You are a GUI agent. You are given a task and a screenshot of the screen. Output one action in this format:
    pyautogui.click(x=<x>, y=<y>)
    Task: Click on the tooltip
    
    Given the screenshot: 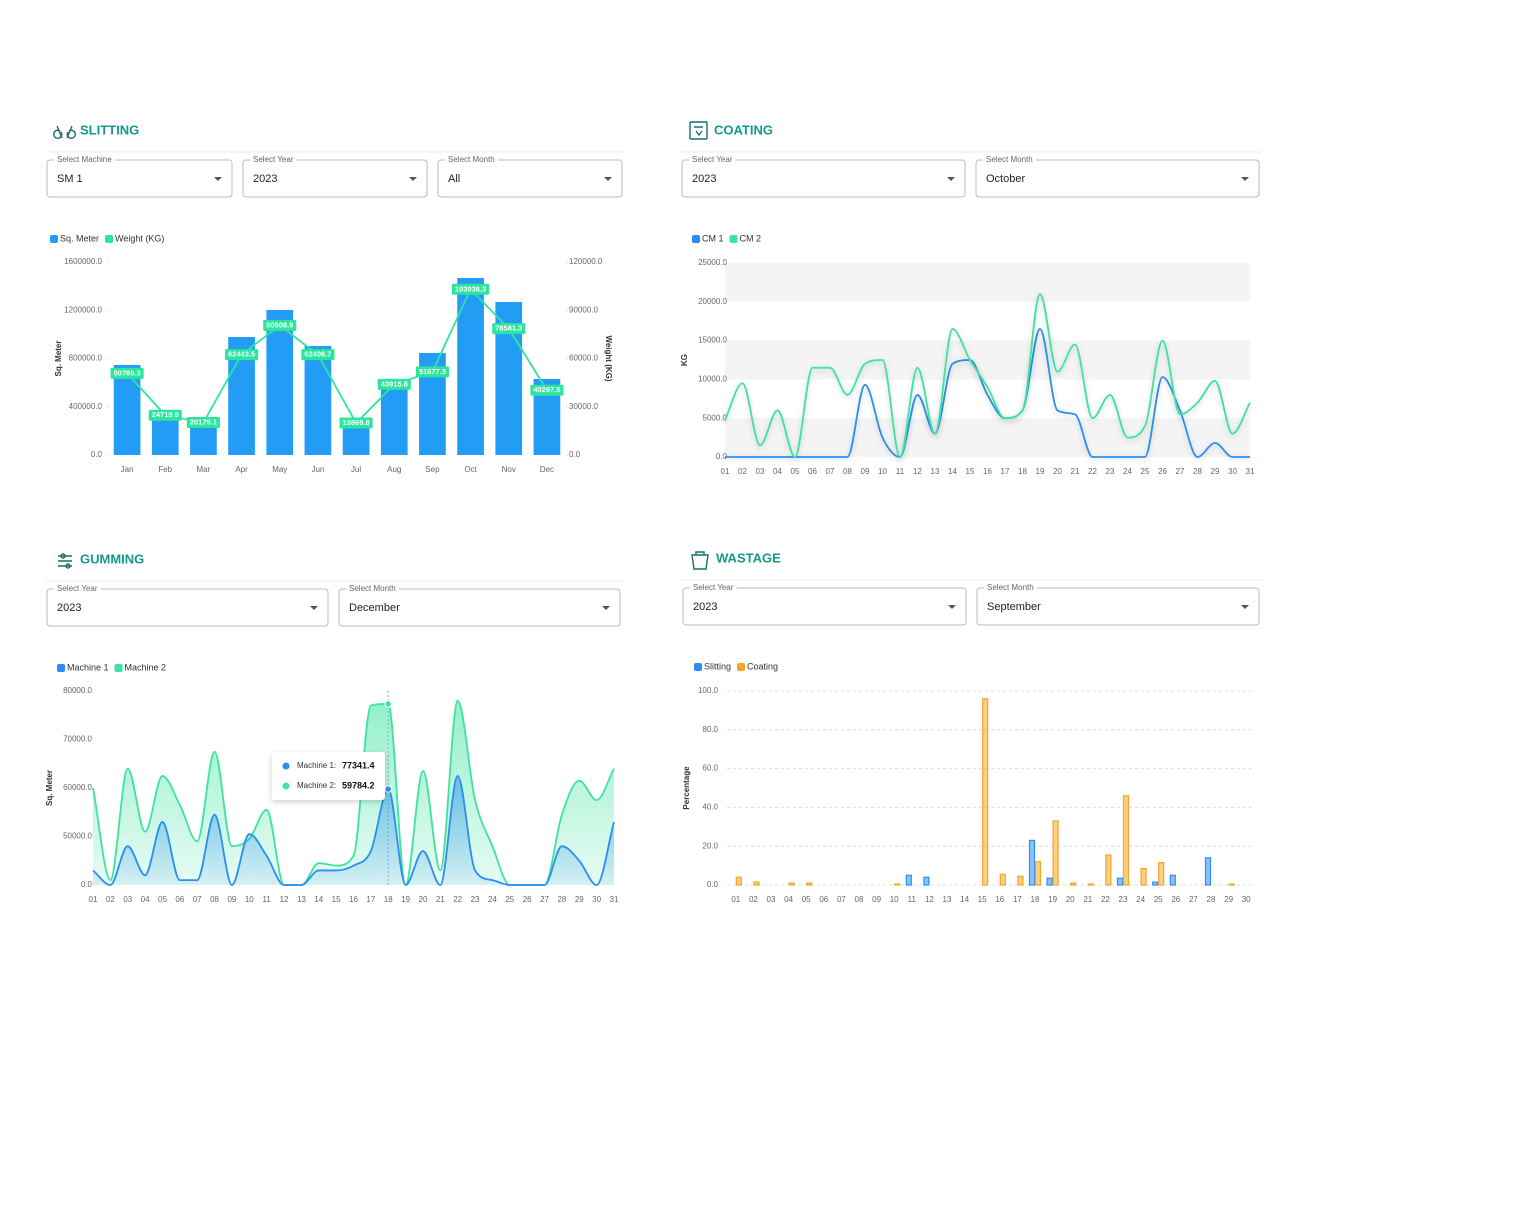 What is the action you would take?
    pyautogui.click(x=328, y=776)
    